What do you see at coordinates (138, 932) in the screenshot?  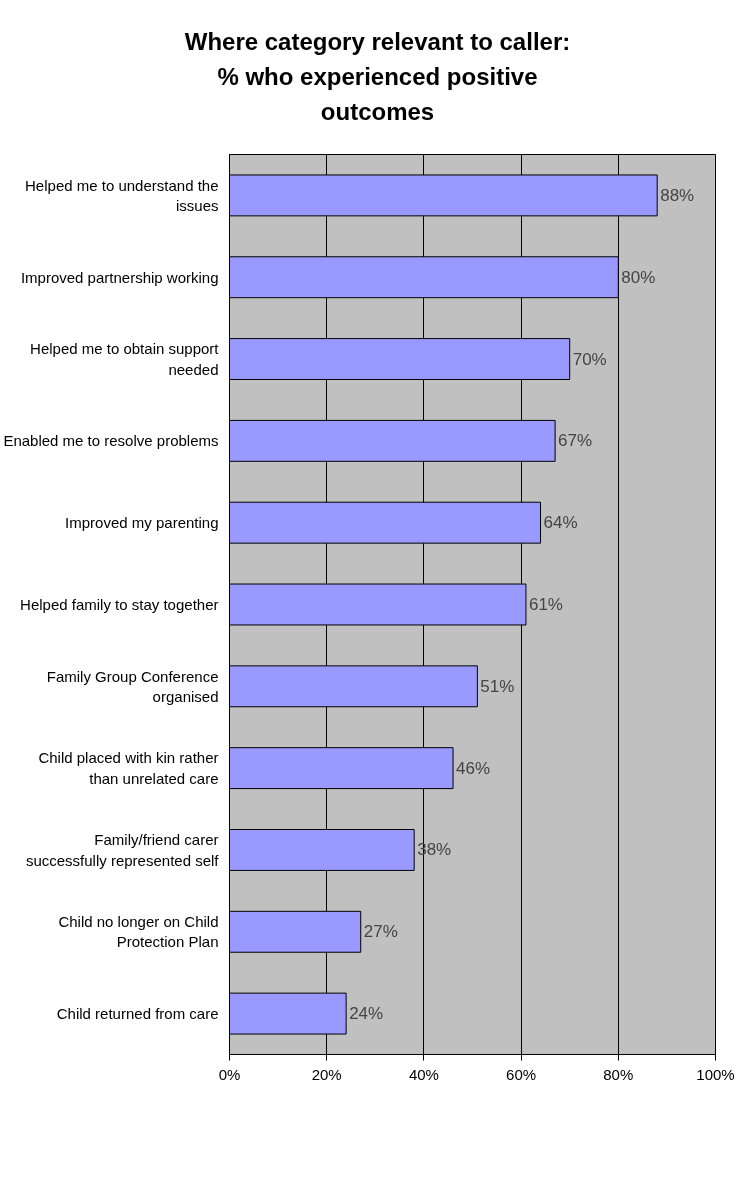 I see `y-tick-label: Child no longer on Child Protection Plan` at bounding box center [138, 932].